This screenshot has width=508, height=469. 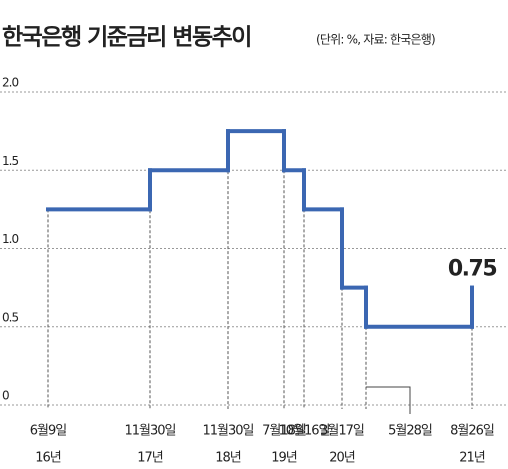 I want to click on x-year-label: 20년, so click(x=342, y=458).